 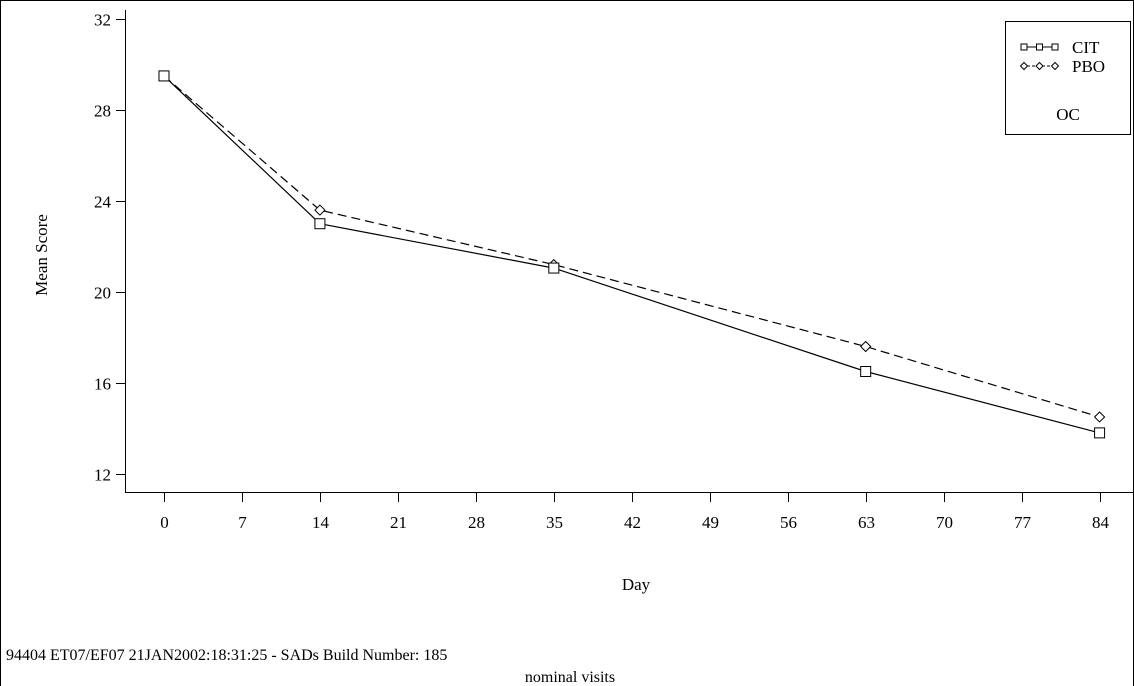 What do you see at coordinates (476, 522) in the screenshot?
I see `x-tick-label: 28` at bounding box center [476, 522].